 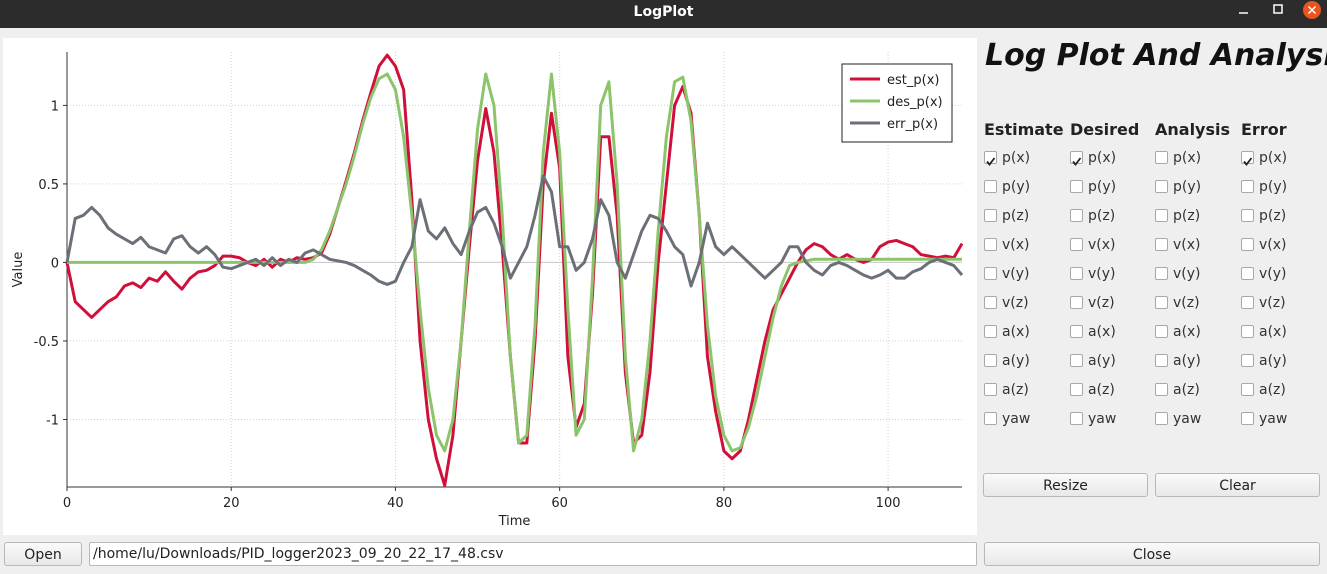 What do you see at coordinates (1105, 129) in the screenshot?
I see `column-header: Desired` at bounding box center [1105, 129].